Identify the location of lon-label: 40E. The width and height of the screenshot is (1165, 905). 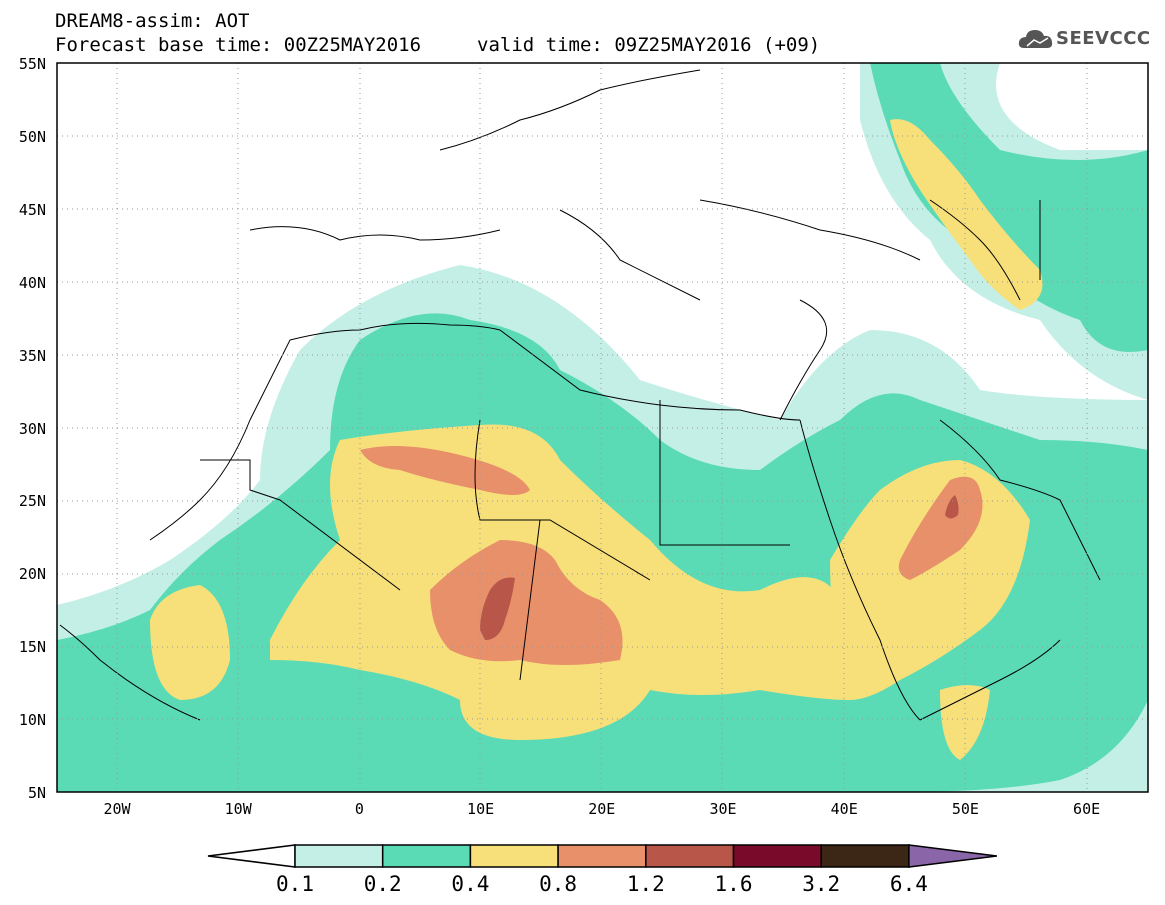
(844, 809).